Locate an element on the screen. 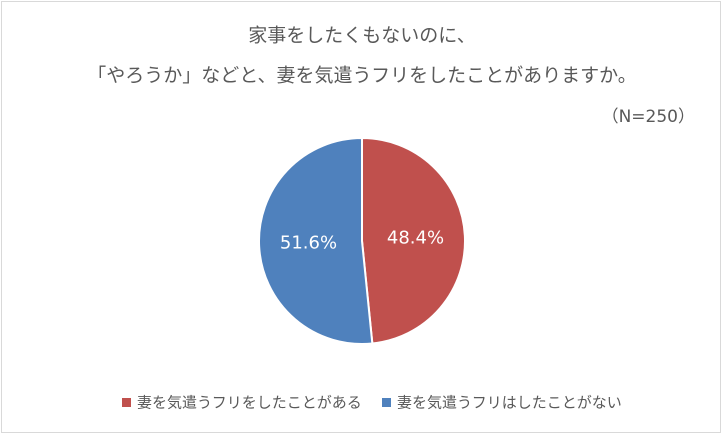  legend-label: 妻を気遣うフリはしたことがない is located at coordinates (509, 403).